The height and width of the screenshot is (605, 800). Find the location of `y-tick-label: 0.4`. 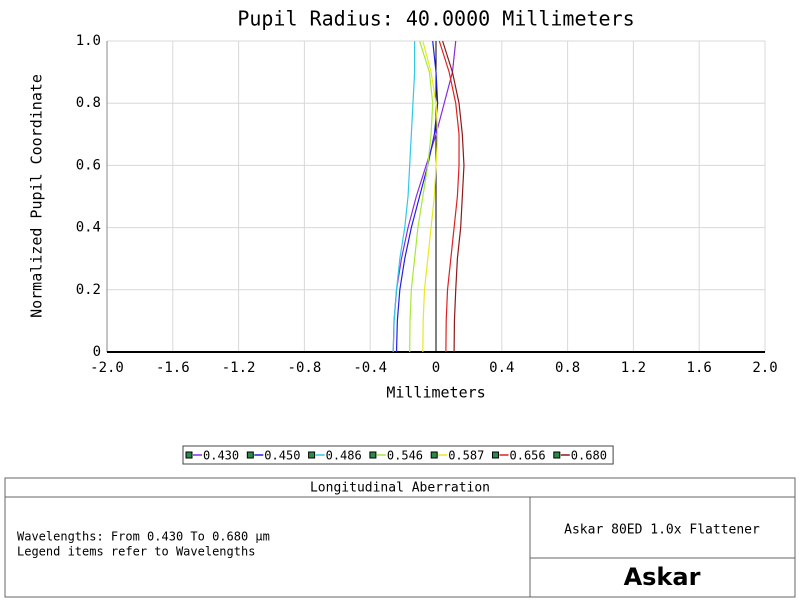

y-tick-label: 0.4 is located at coordinates (88, 228).